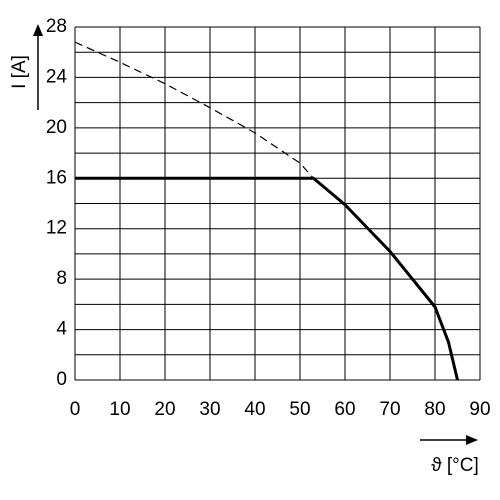 The width and height of the screenshot is (500, 500). I want to click on x-axis-label: ϑ [°C], so click(455, 465).